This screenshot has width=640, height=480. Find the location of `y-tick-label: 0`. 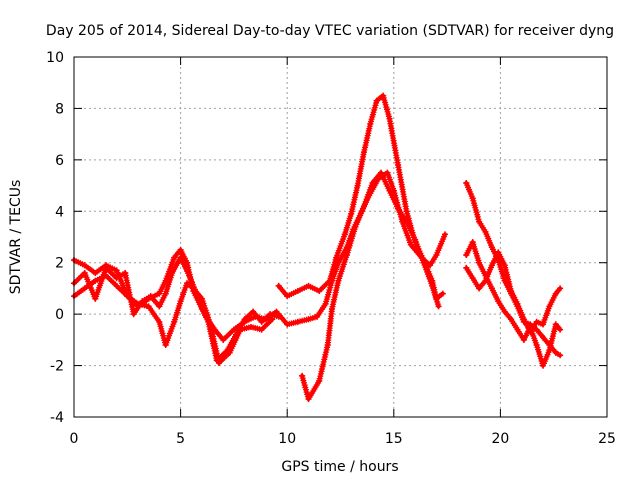

y-tick-label: 0 is located at coordinates (59, 315).